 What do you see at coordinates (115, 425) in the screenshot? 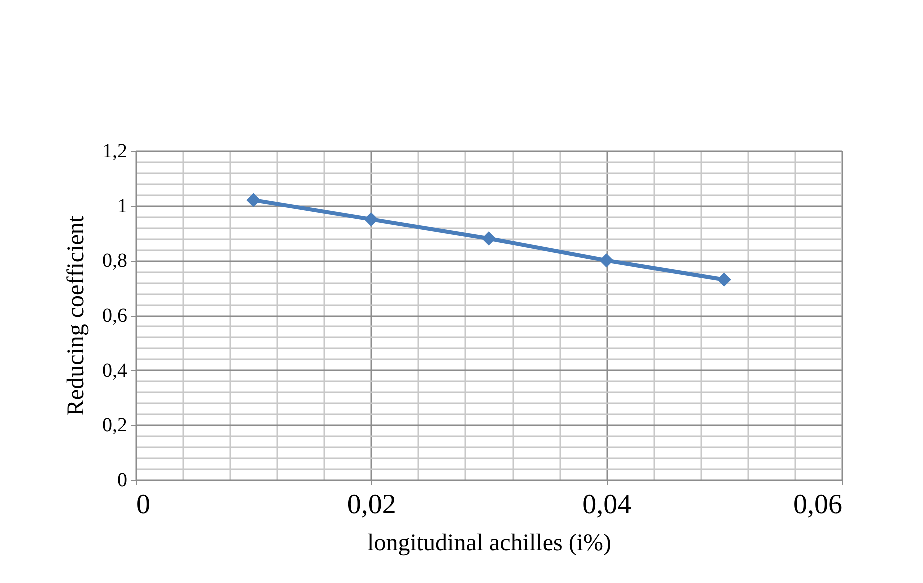
I see `y-tick-label: 0,2` at bounding box center [115, 425].